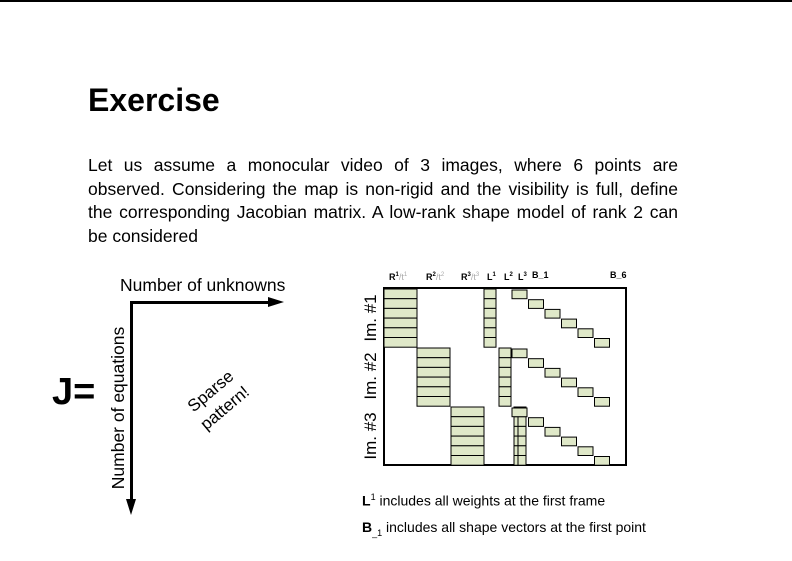 This screenshot has width=792, height=561. I want to click on slide-title: Exercise, so click(154, 100).